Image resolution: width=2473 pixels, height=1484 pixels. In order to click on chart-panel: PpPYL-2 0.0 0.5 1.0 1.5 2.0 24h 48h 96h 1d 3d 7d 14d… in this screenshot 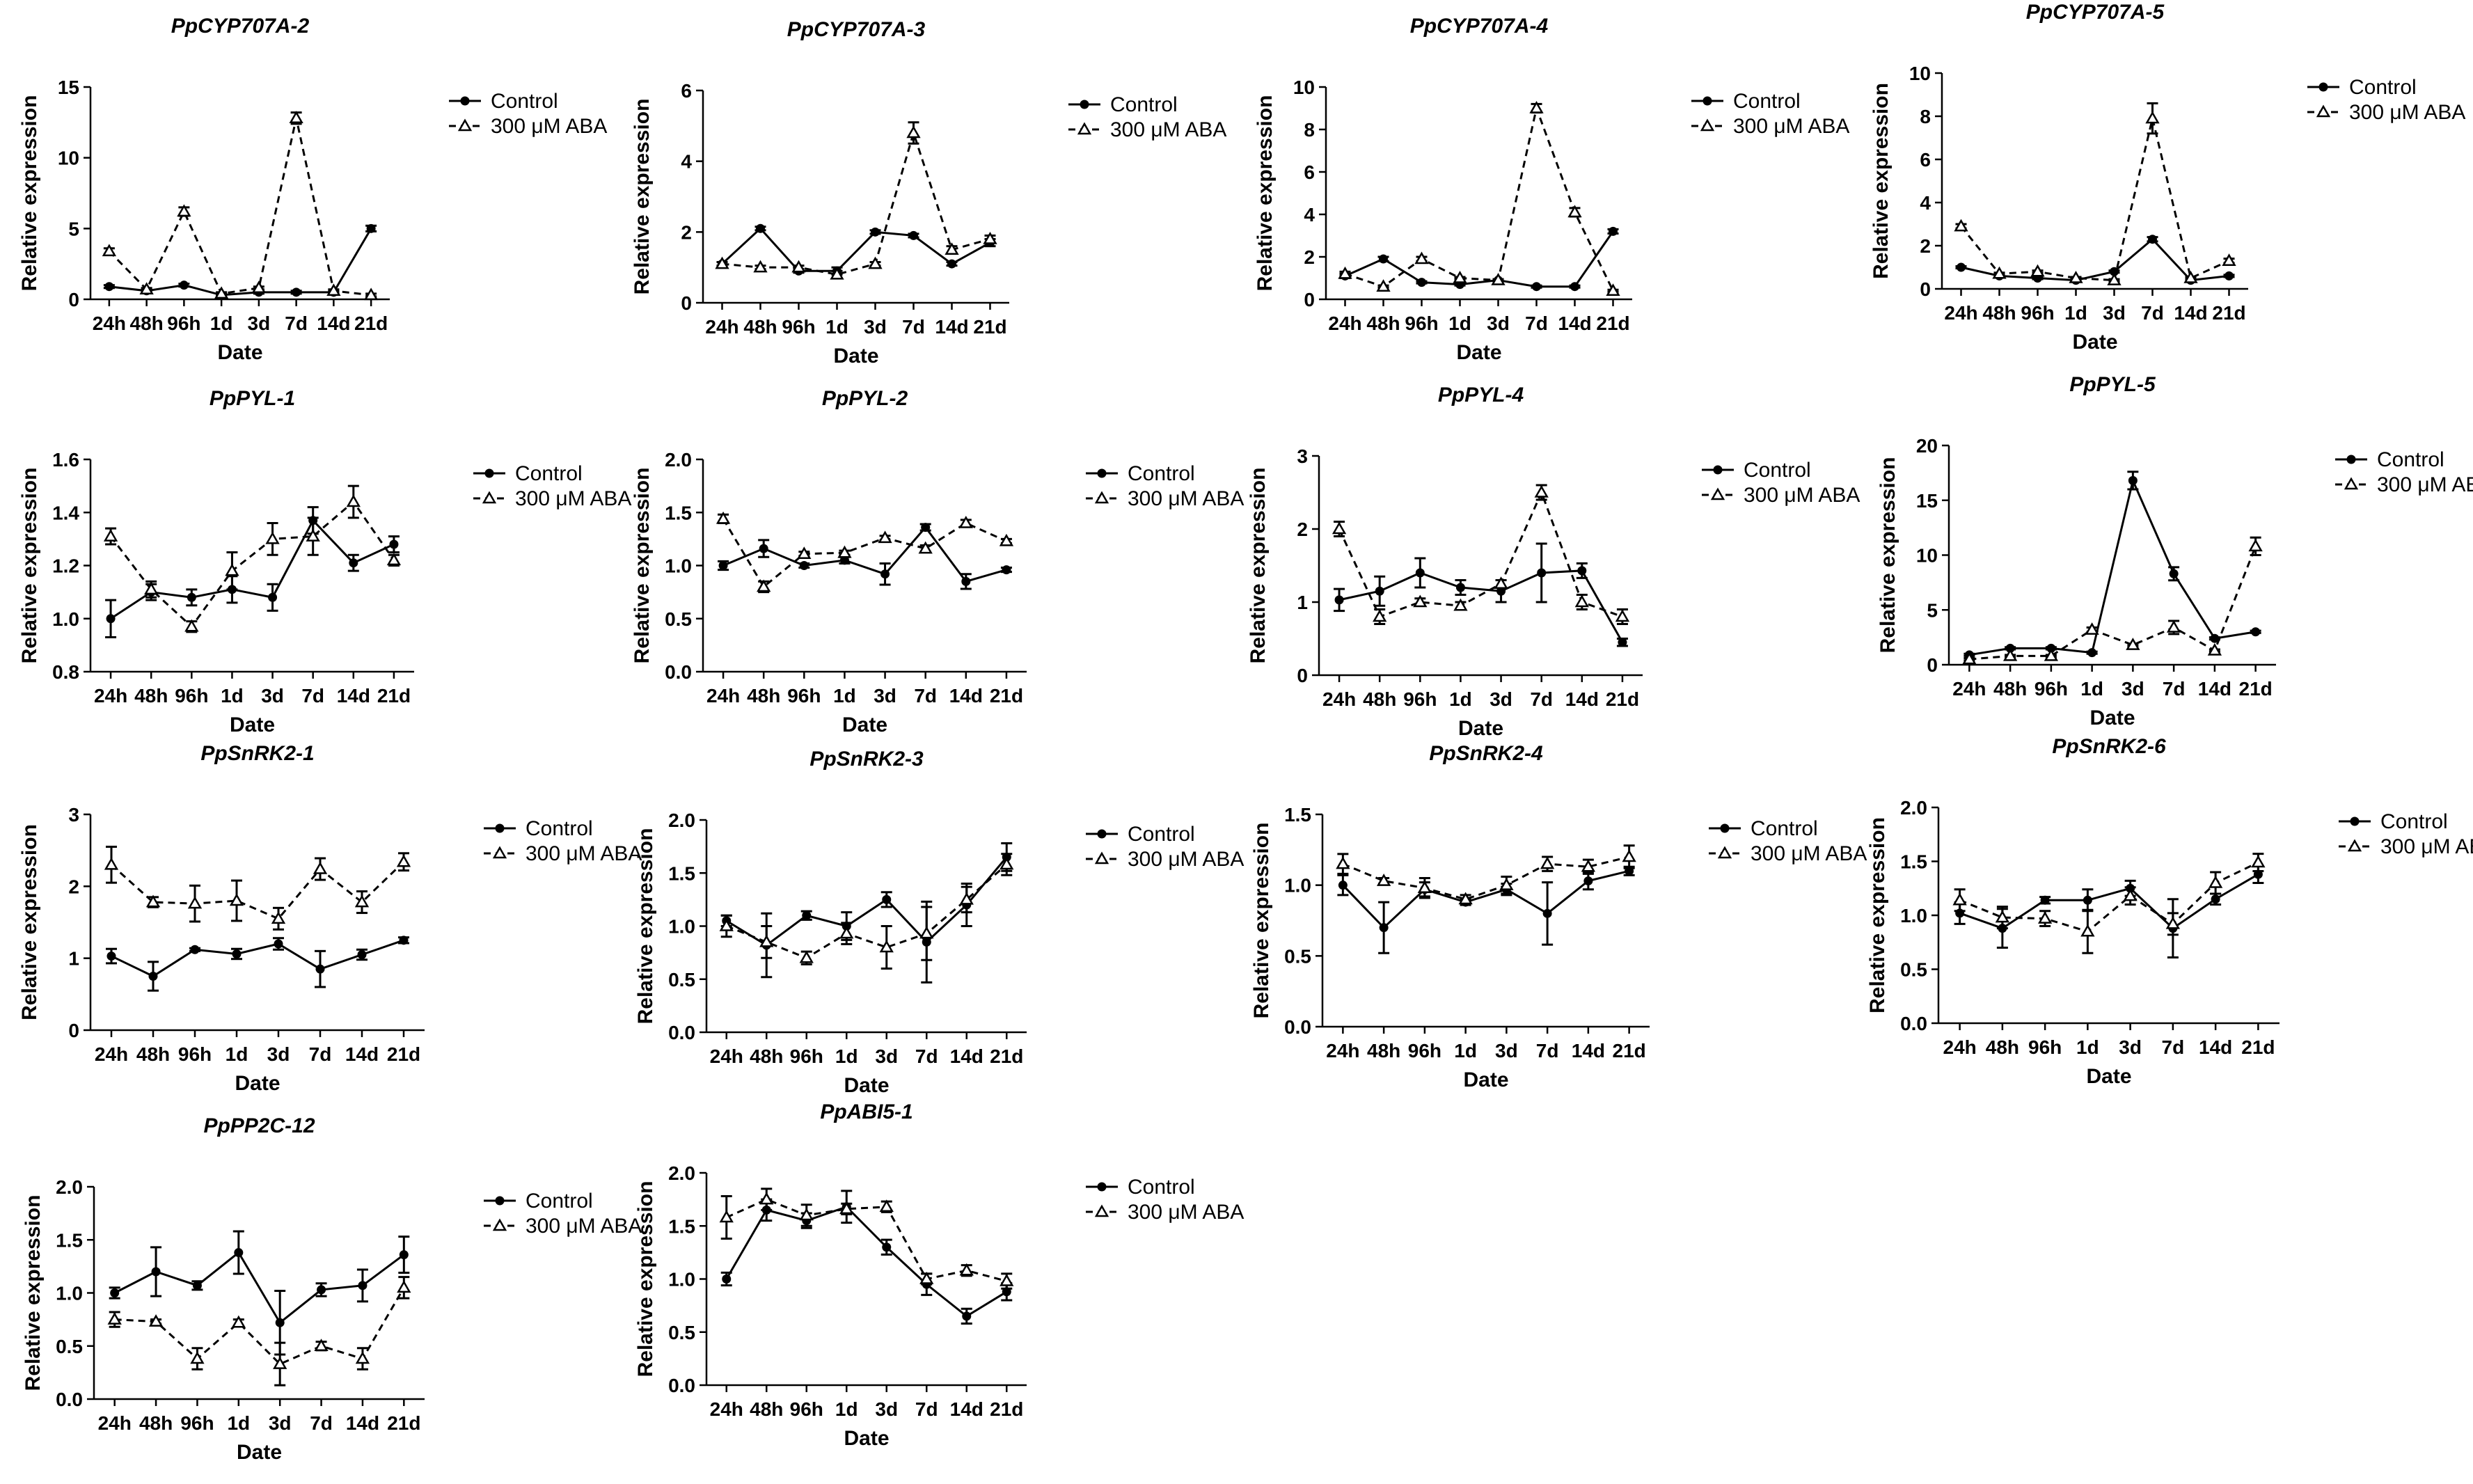, I will do `click(938, 561)`.